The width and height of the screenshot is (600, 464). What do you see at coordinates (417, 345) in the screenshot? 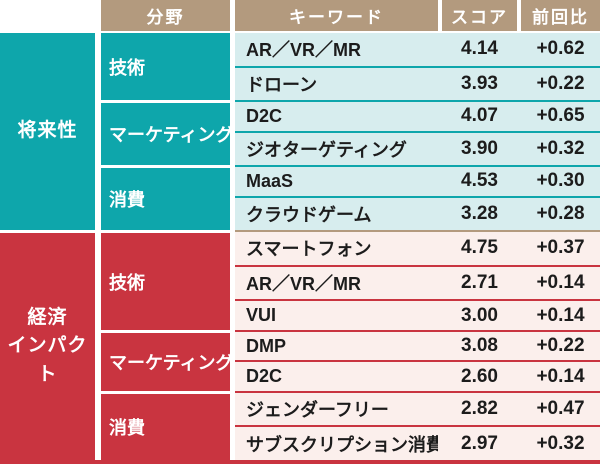
I see `keyword-row: DMP 3.08 +0.22` at bounding box center [417, 345].